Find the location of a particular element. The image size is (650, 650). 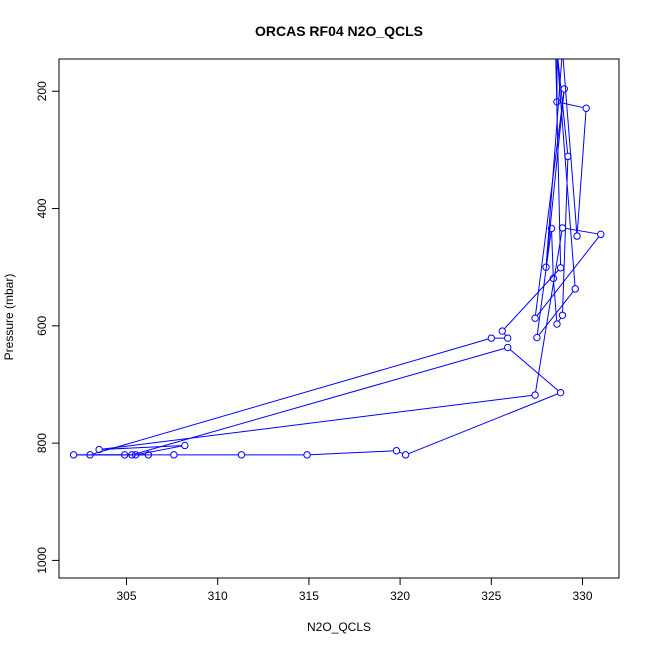

x-axis: 305 310 315 320 325 330 is located at coordinates (354, 590).